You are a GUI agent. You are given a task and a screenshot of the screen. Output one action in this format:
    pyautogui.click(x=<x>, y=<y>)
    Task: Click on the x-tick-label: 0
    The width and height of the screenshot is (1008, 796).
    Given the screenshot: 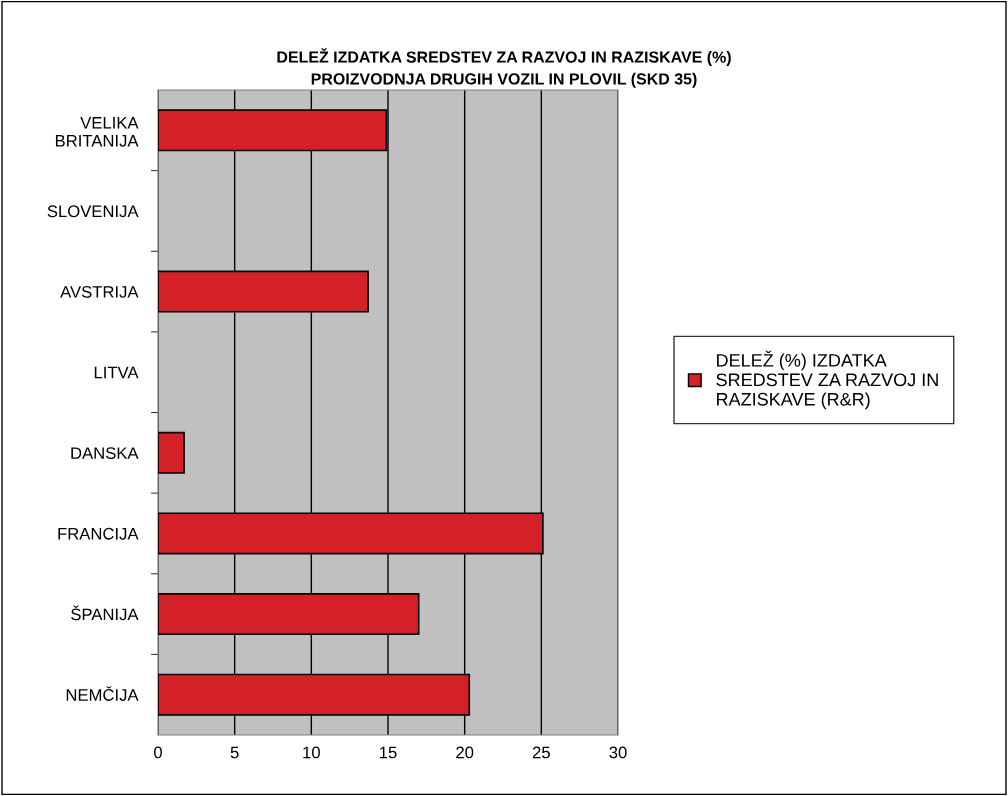 What is the action you would take?
    pyautogui.click(x=158, y=752)
    